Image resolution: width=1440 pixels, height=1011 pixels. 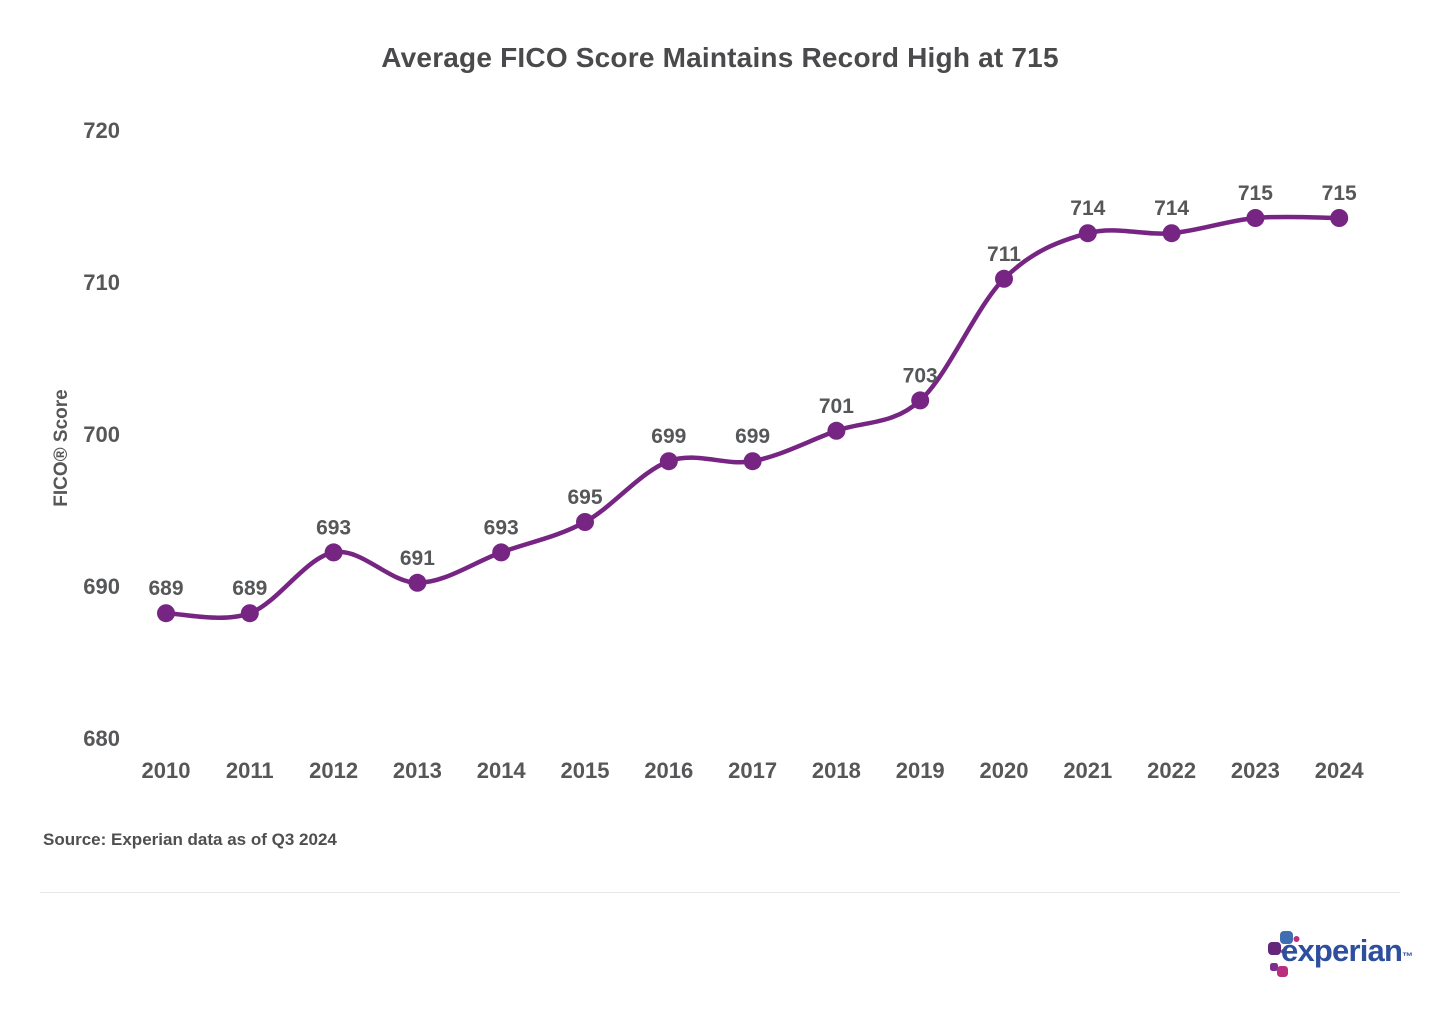 What do you see at coordinates (166, 770) in the screenshot?
I see `x-tick-label: 2010` at bounding box center [166, 770].